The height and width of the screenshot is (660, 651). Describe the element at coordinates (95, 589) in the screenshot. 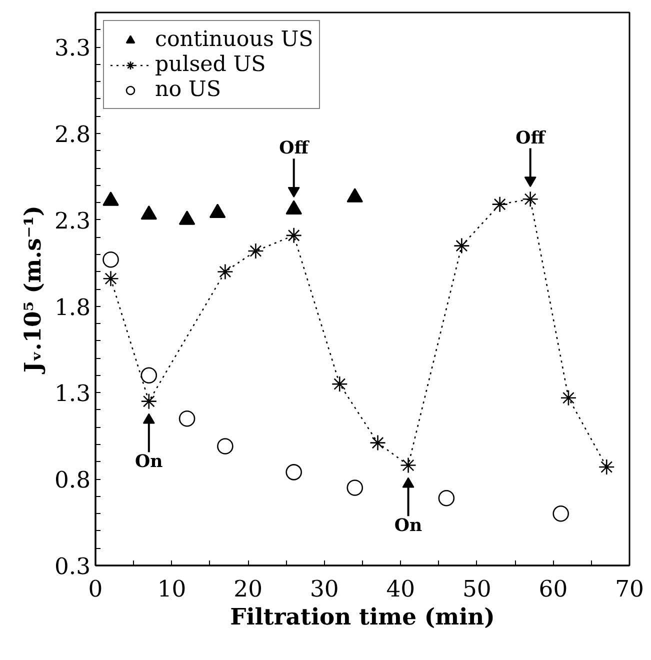

I see `x-tick-label: 0` at that location.